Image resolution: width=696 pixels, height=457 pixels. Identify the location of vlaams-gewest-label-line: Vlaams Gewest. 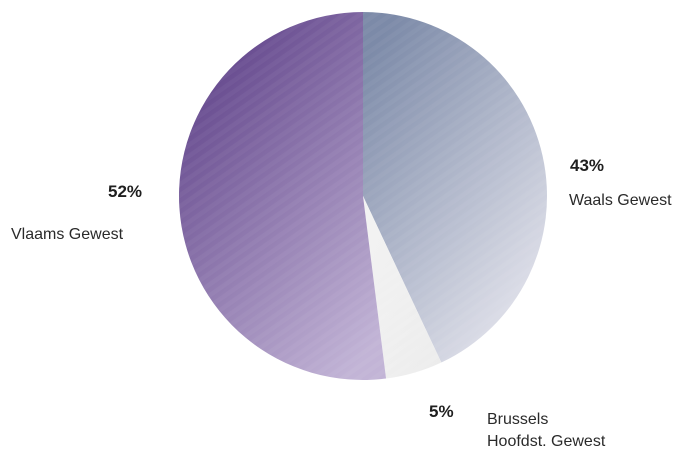
(67, 234).